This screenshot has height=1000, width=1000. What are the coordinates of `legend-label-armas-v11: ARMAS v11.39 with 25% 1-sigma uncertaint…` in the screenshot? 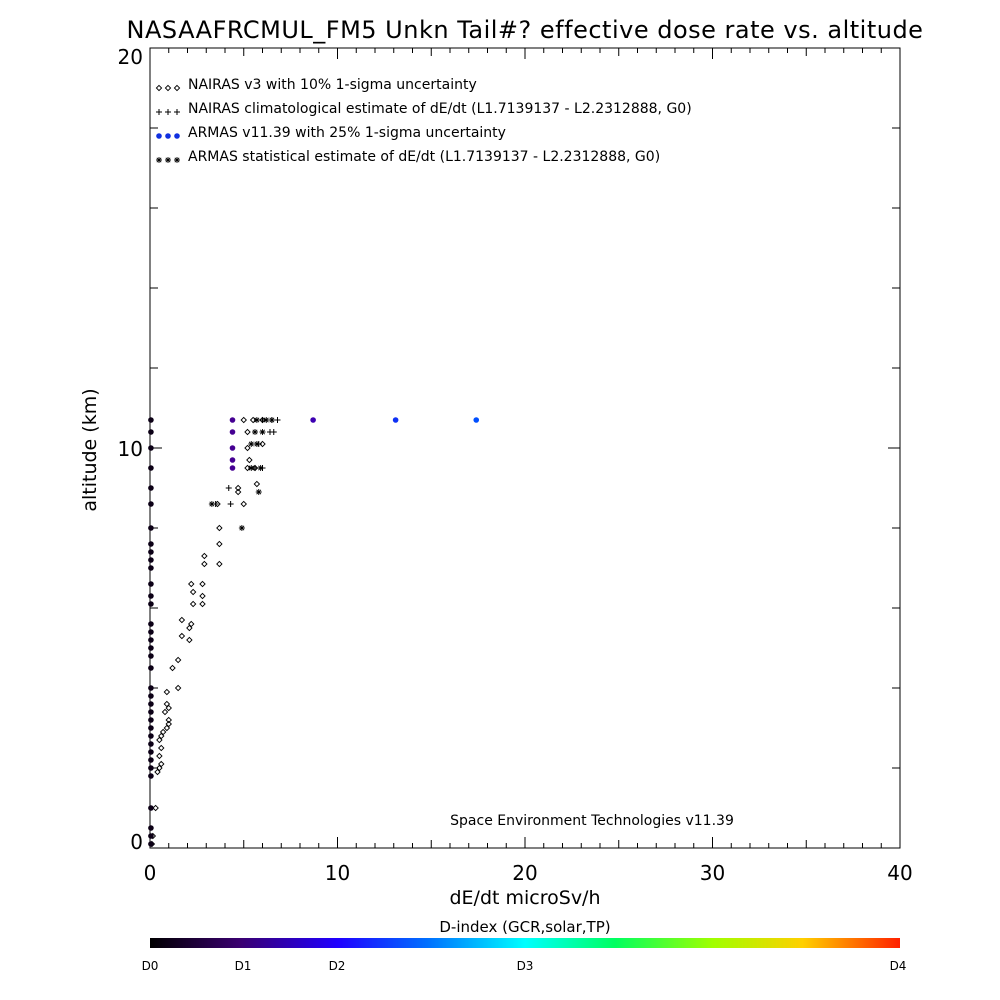 It's located at (347, 133).